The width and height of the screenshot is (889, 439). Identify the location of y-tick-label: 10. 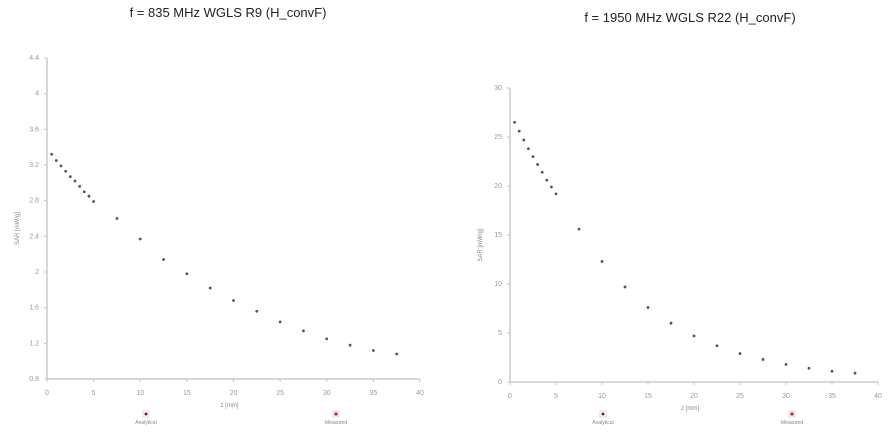
(498, 284).